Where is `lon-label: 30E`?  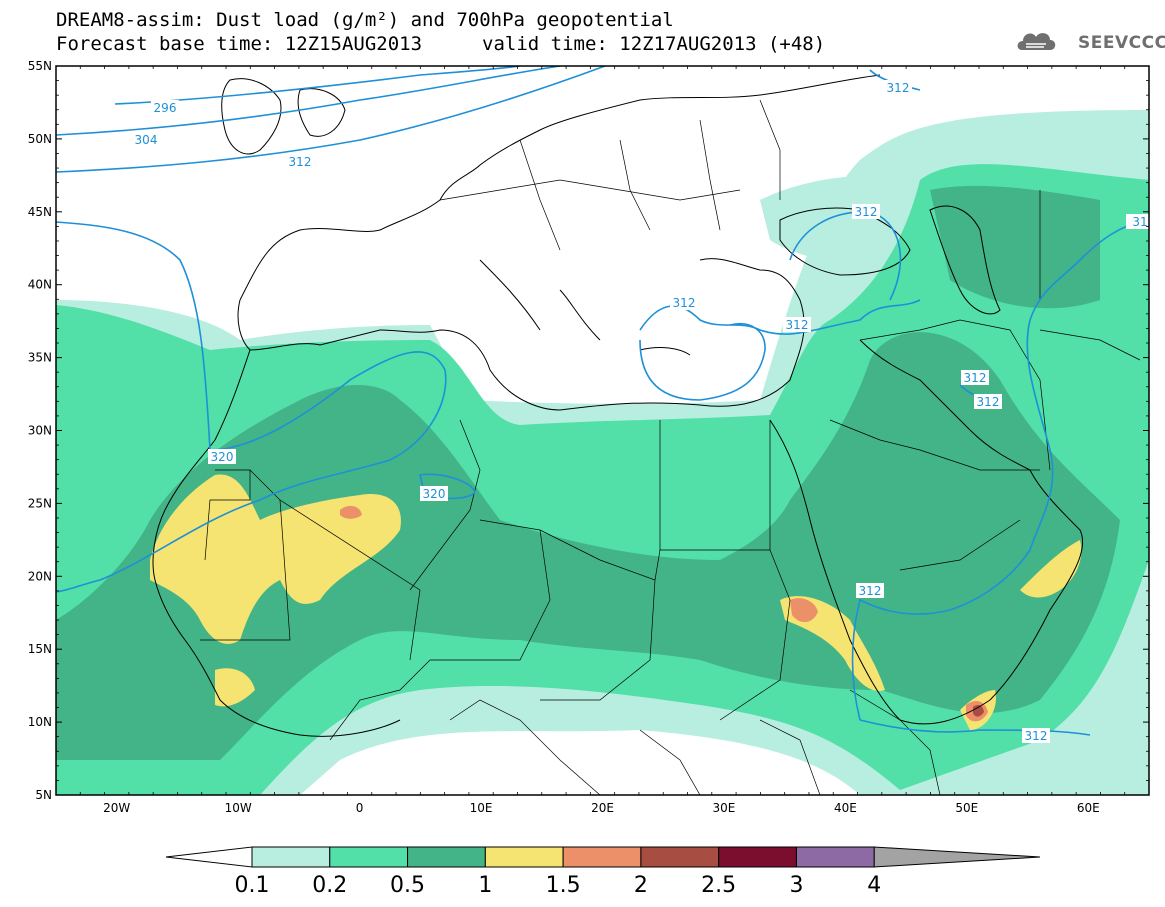 lon-label: 30E is located at coordinates (724, 808).